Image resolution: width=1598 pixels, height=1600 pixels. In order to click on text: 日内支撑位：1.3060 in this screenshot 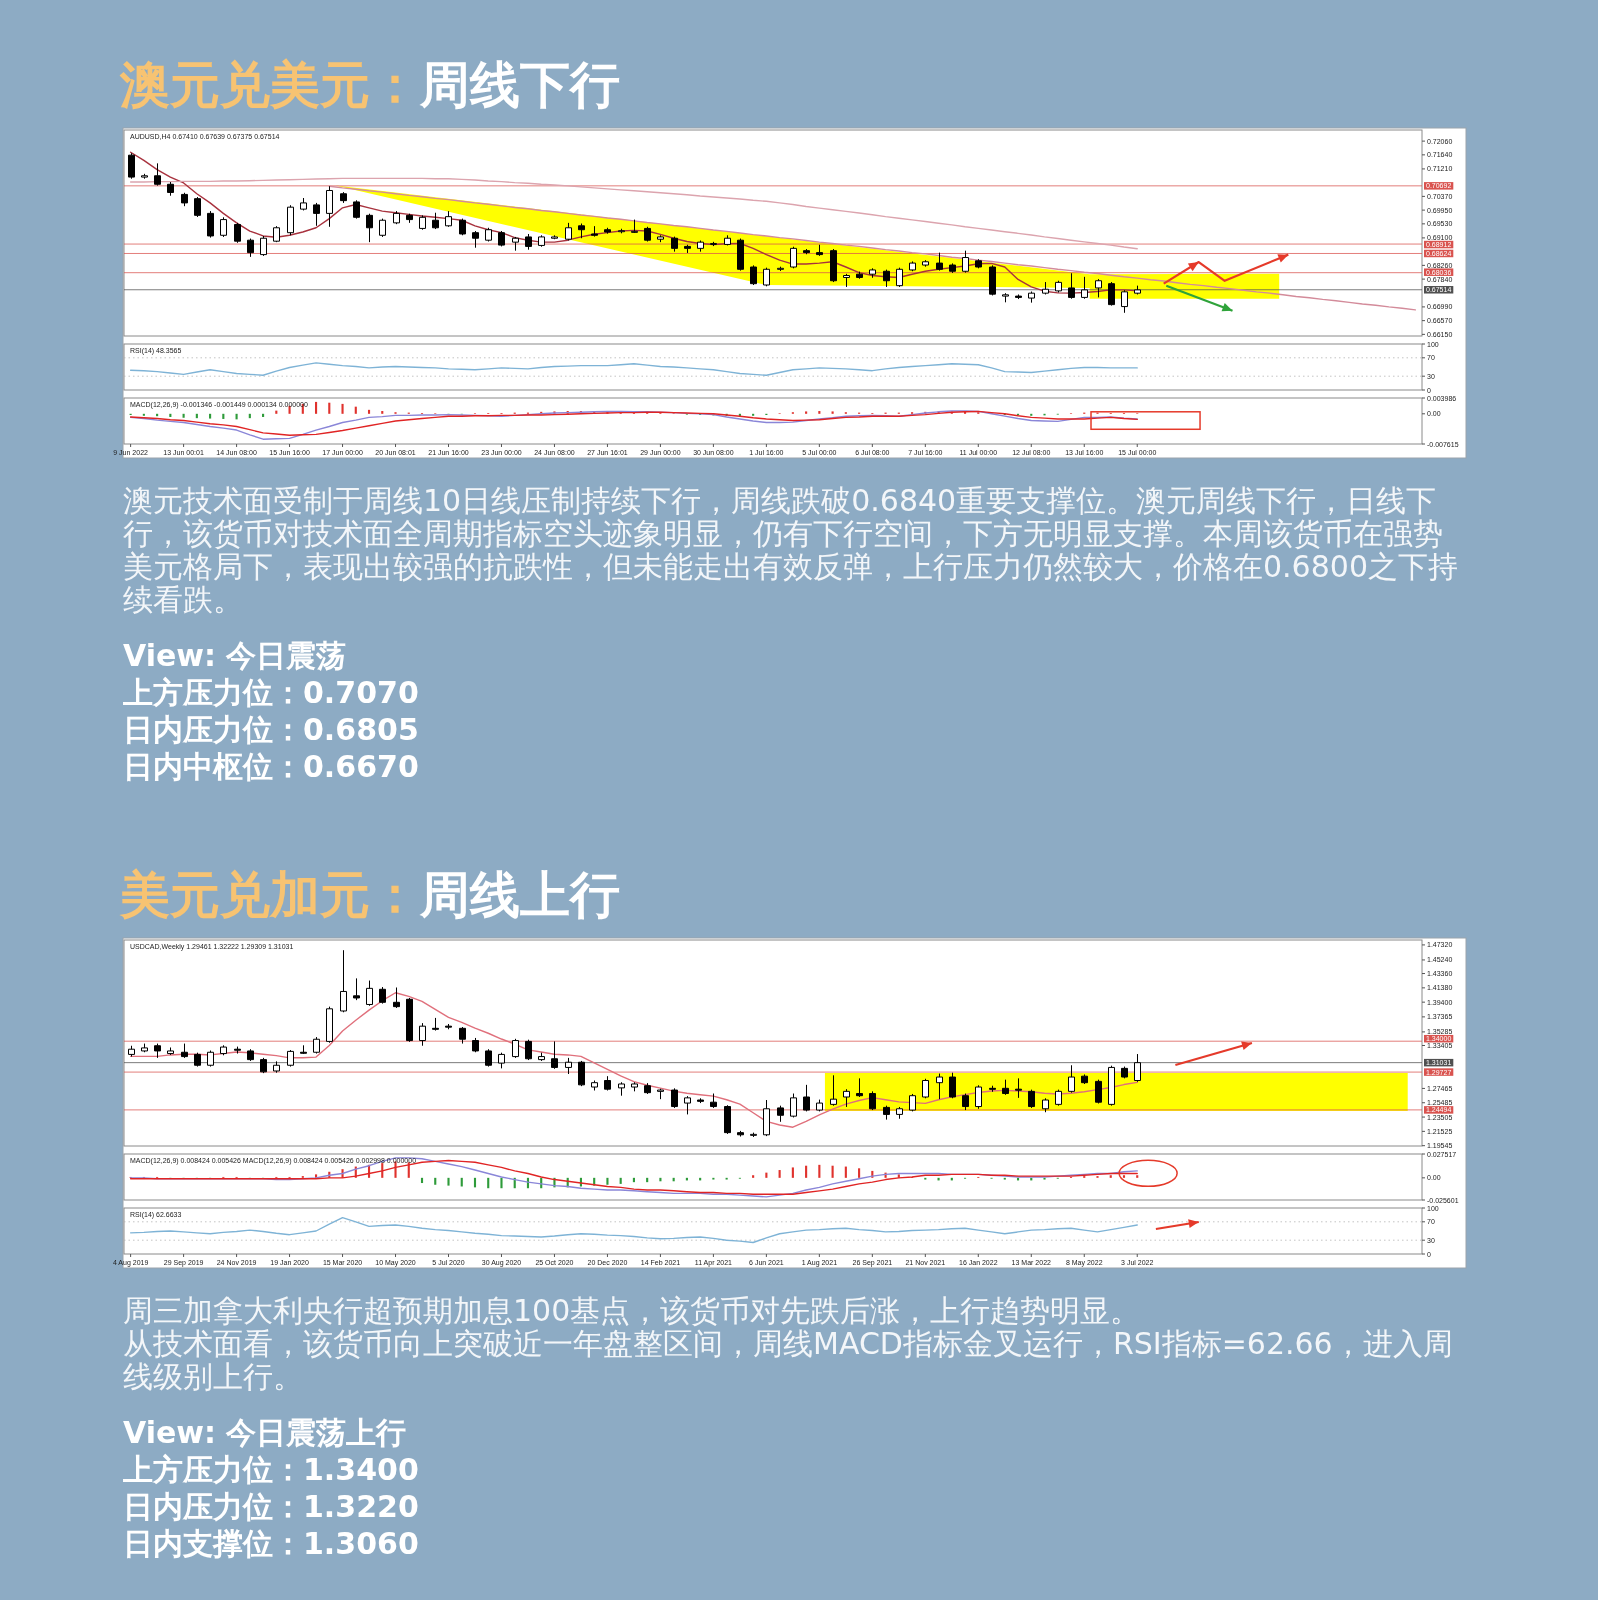, I will do `click(271, 1543)`.